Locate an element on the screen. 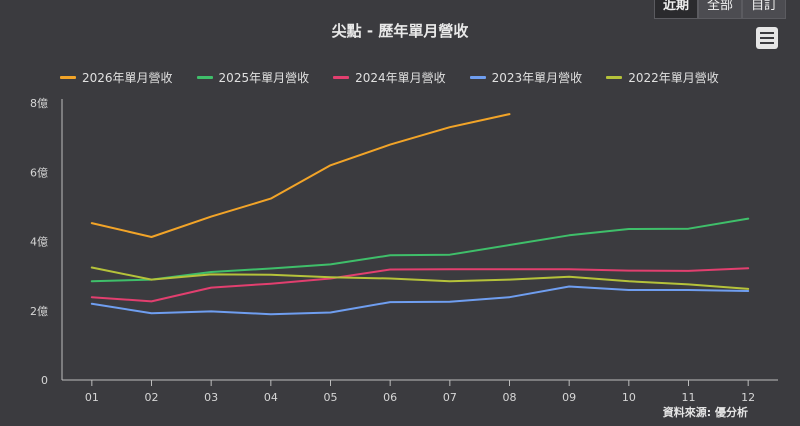 The height and width of the screenshot is (426, 800). legend-item-4: 2022年單月營收 is located at coordinates (662, 77).